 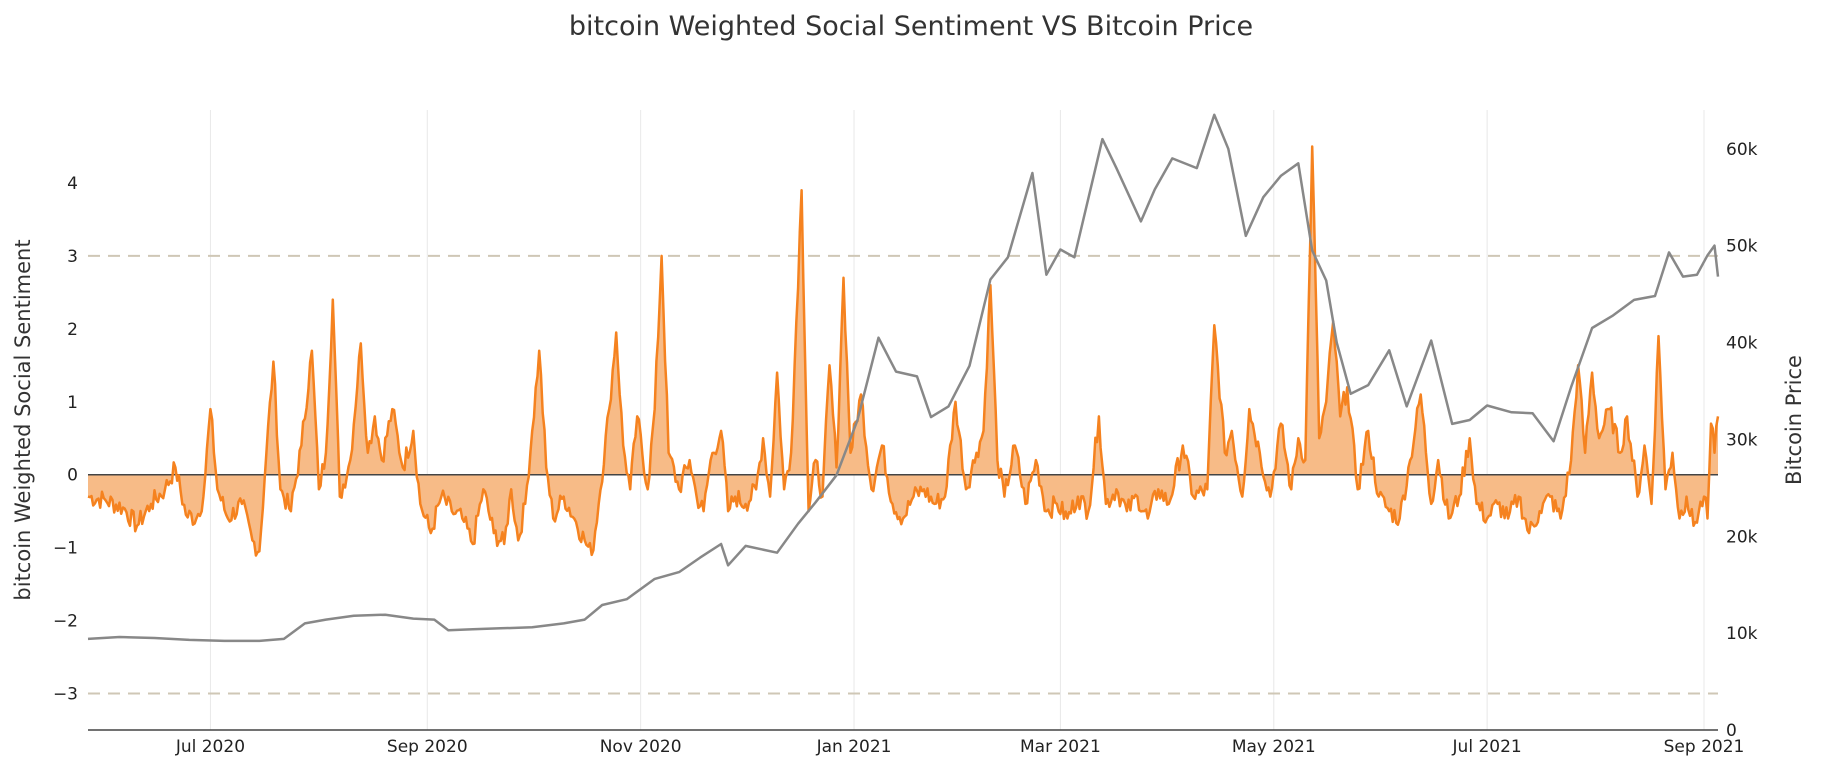 I want to click on y-tick-label: 2, so click(x=72, y=330).